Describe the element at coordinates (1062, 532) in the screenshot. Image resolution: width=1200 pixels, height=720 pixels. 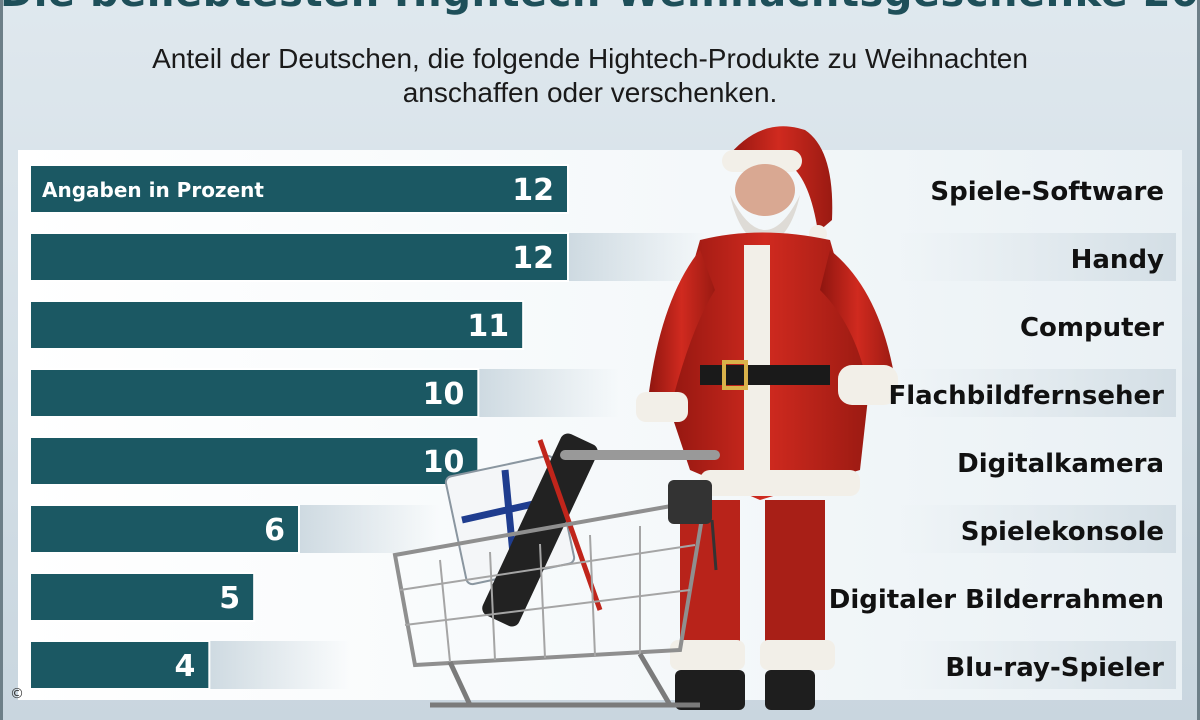
I see `category-label: Spielekonsole` at that location.